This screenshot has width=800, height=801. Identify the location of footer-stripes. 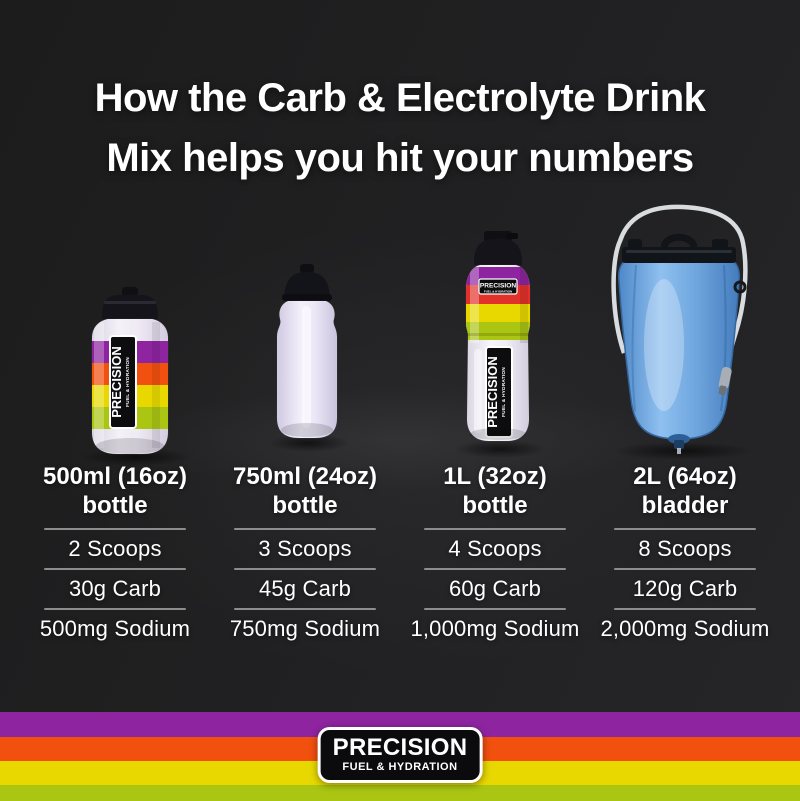
(400, 756).